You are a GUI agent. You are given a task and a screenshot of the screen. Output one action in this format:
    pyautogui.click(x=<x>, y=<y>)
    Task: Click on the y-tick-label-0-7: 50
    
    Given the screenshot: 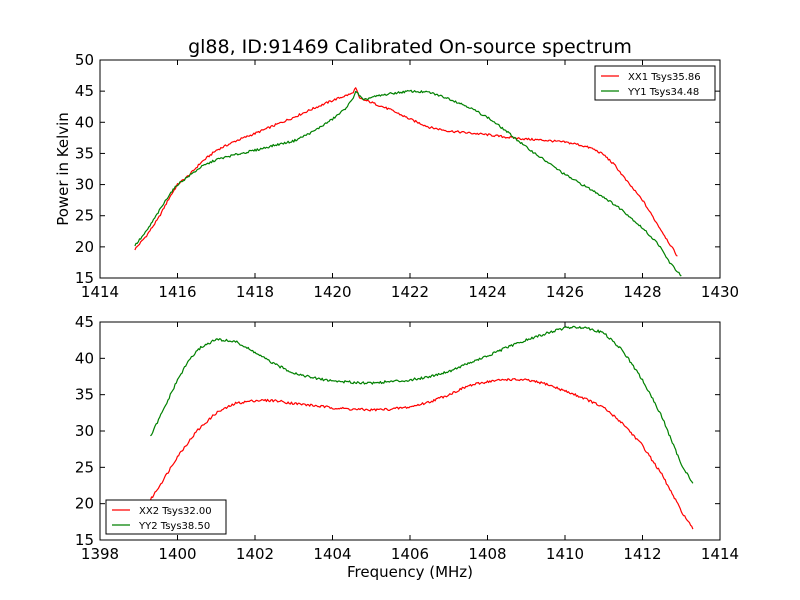 What is the action you would take?
    pyautogui.click(x=84, y=60)
    